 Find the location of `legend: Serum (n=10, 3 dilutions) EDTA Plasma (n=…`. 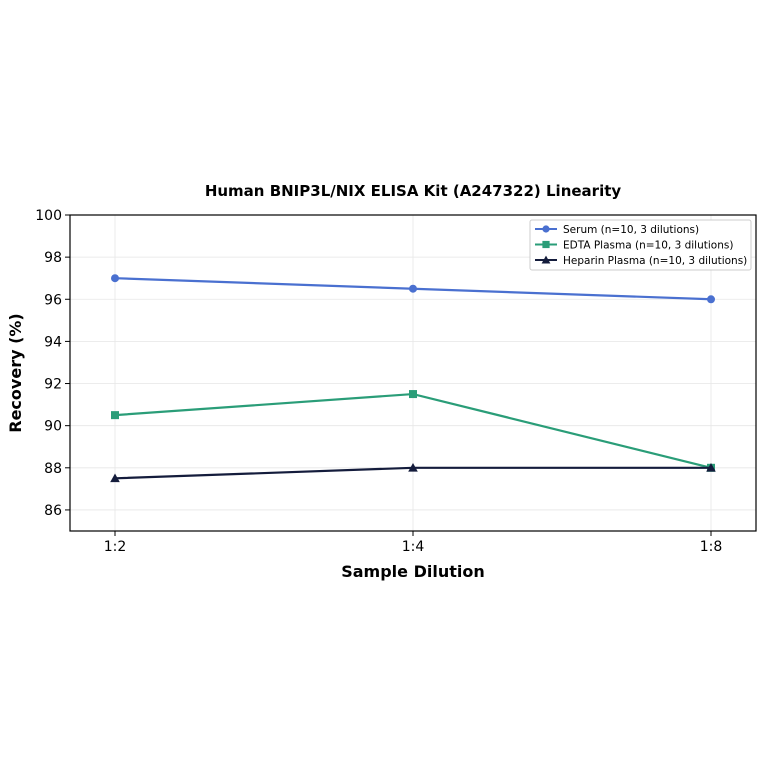

legend: Serum (n=10, 3 dilutions) EDTA Plasma (n=… is located at coordinates (640, 245).